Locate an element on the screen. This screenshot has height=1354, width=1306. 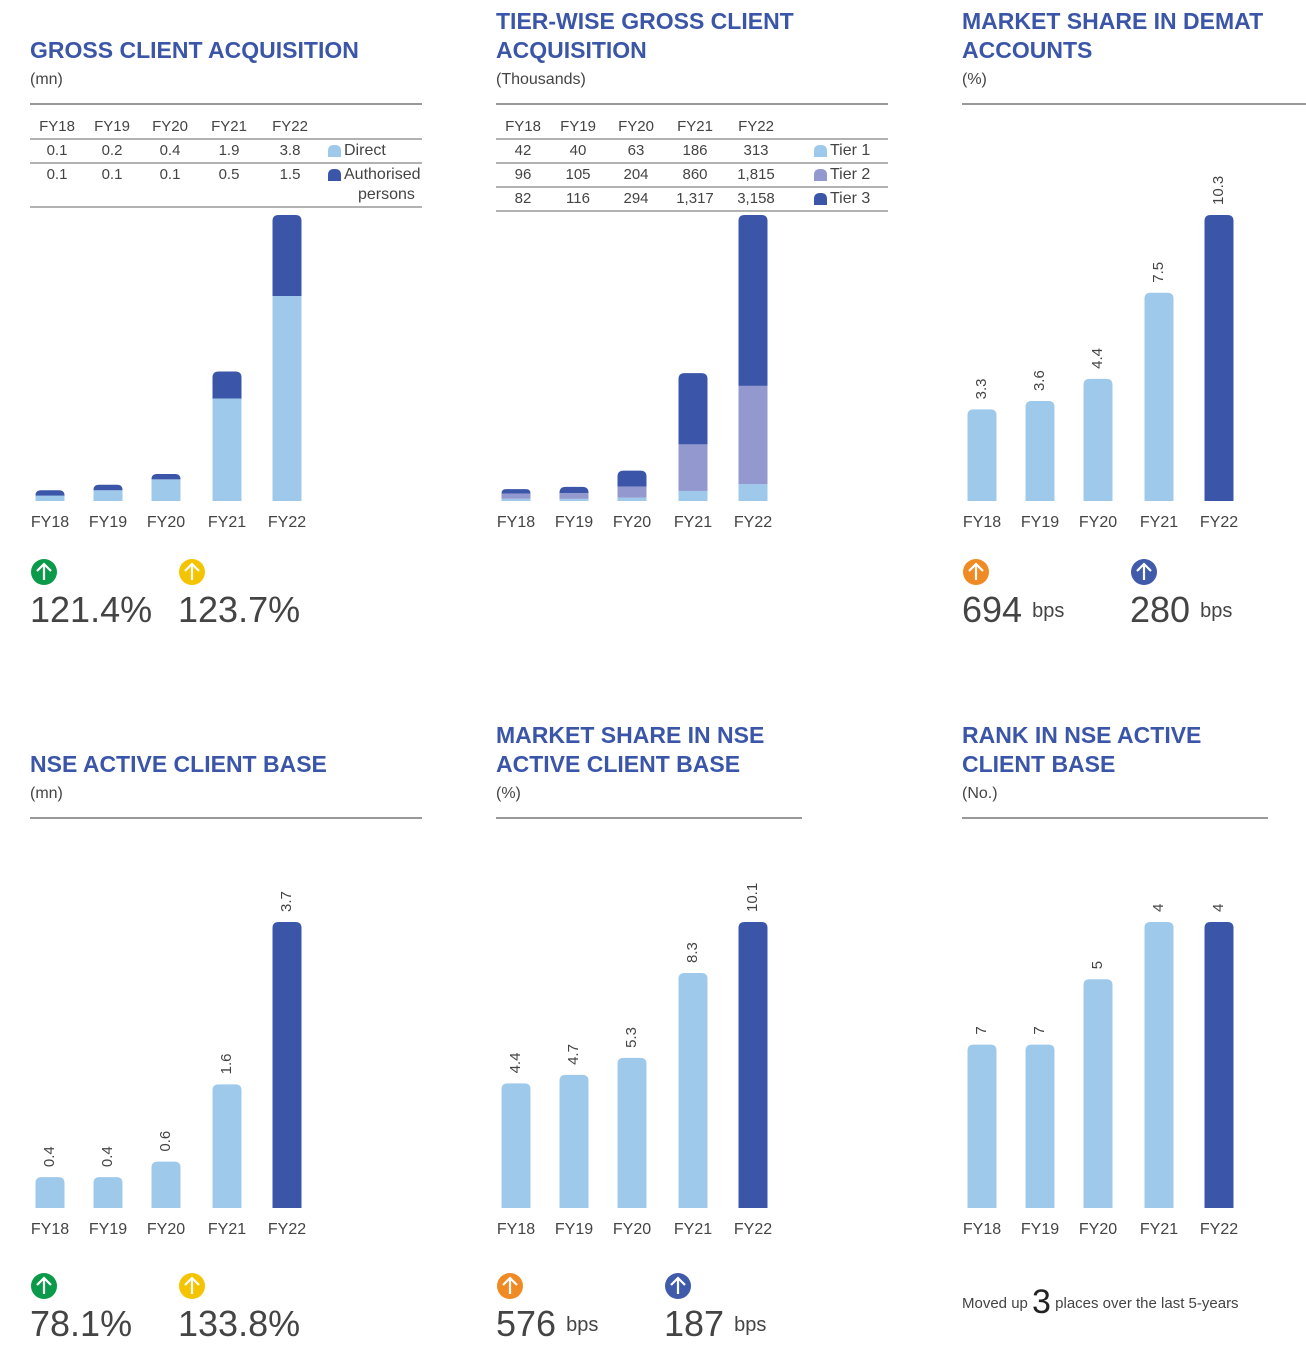
value-label: 3.3 is located at coordinates (981, 389).